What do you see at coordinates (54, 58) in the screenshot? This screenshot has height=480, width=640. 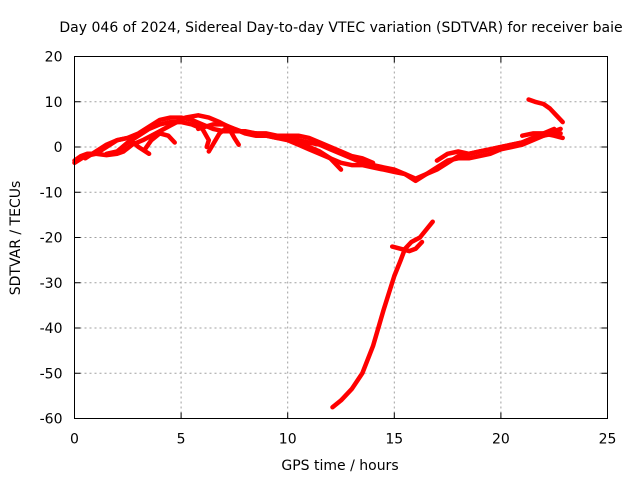 I see `y-tick-label: 20` at bounding box center [54, 58].